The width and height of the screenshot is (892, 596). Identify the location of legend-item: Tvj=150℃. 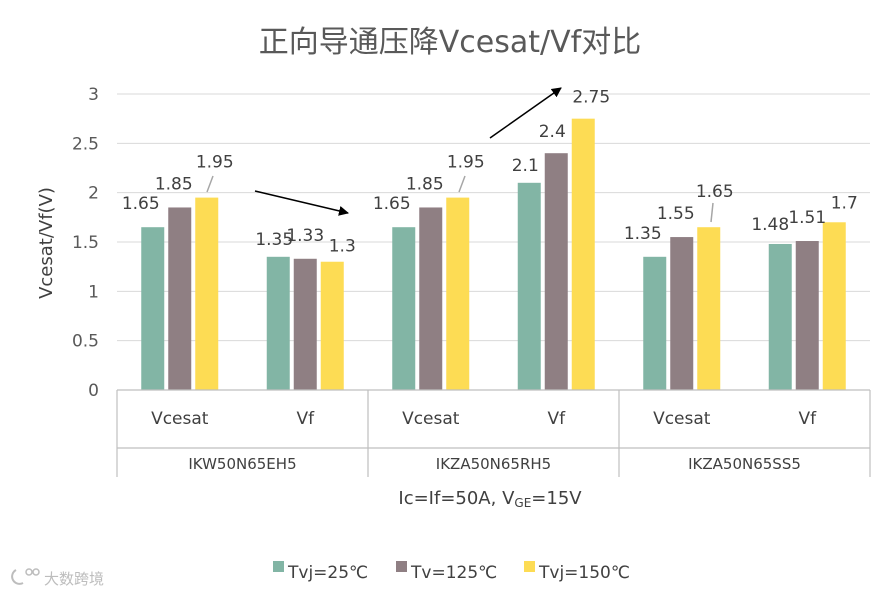
(577, 572).